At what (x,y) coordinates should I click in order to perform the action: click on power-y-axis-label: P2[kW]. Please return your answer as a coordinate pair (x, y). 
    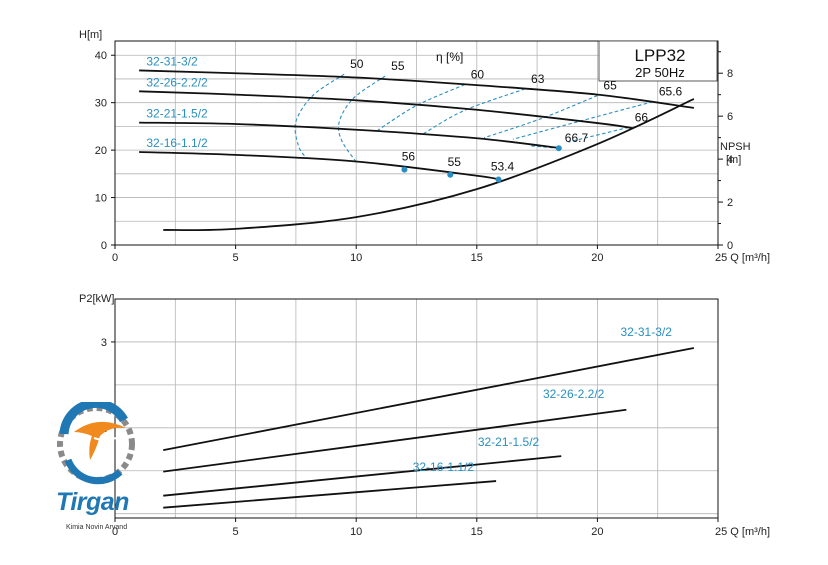
    Looking at the image, I should click on (96, 299).